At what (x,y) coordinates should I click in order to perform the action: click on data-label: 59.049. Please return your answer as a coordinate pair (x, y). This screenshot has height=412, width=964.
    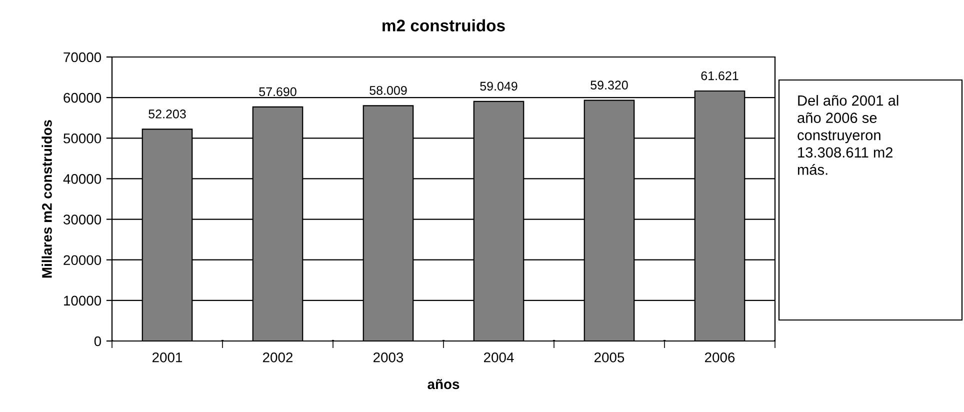
    Looking at the image, I should click on (499, 86).